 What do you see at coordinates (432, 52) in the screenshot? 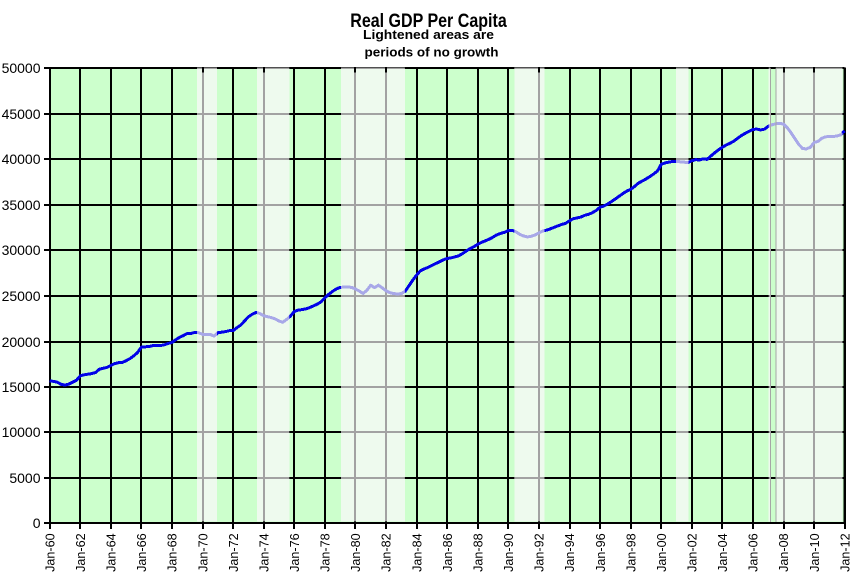
I see `svg-text: periods of no growth` at bounding box center [432, 52].